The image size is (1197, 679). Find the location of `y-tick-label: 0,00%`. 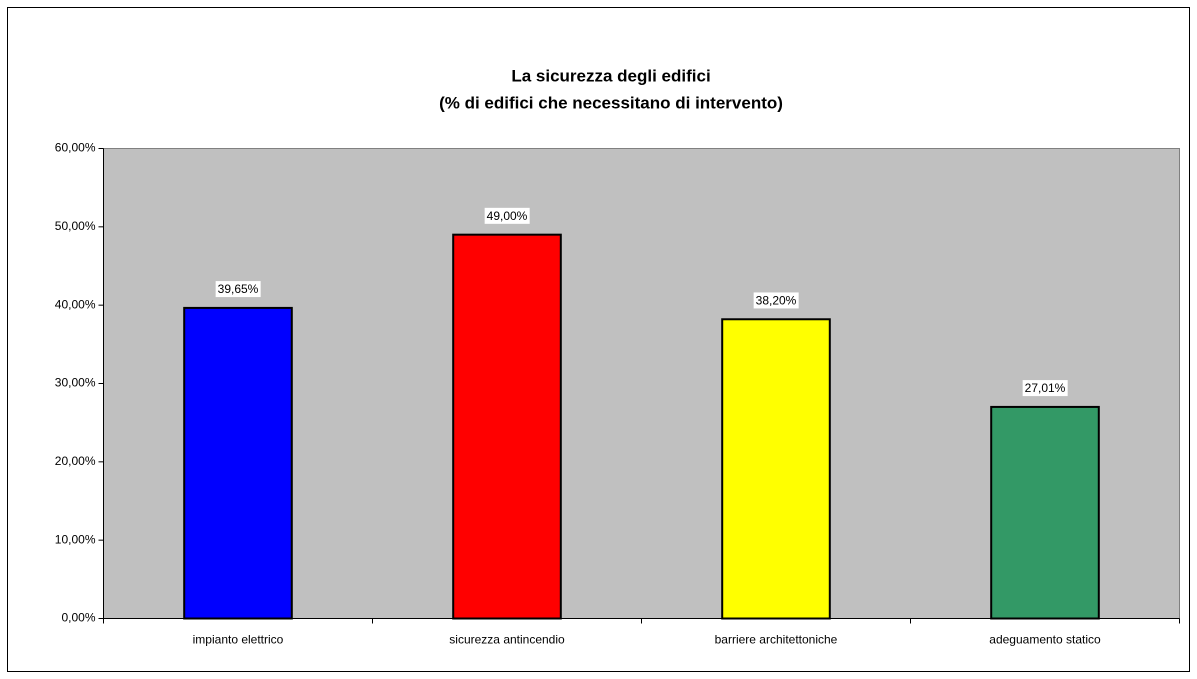

y-tick-label: 0,00% is located at coordinates (78, 618).